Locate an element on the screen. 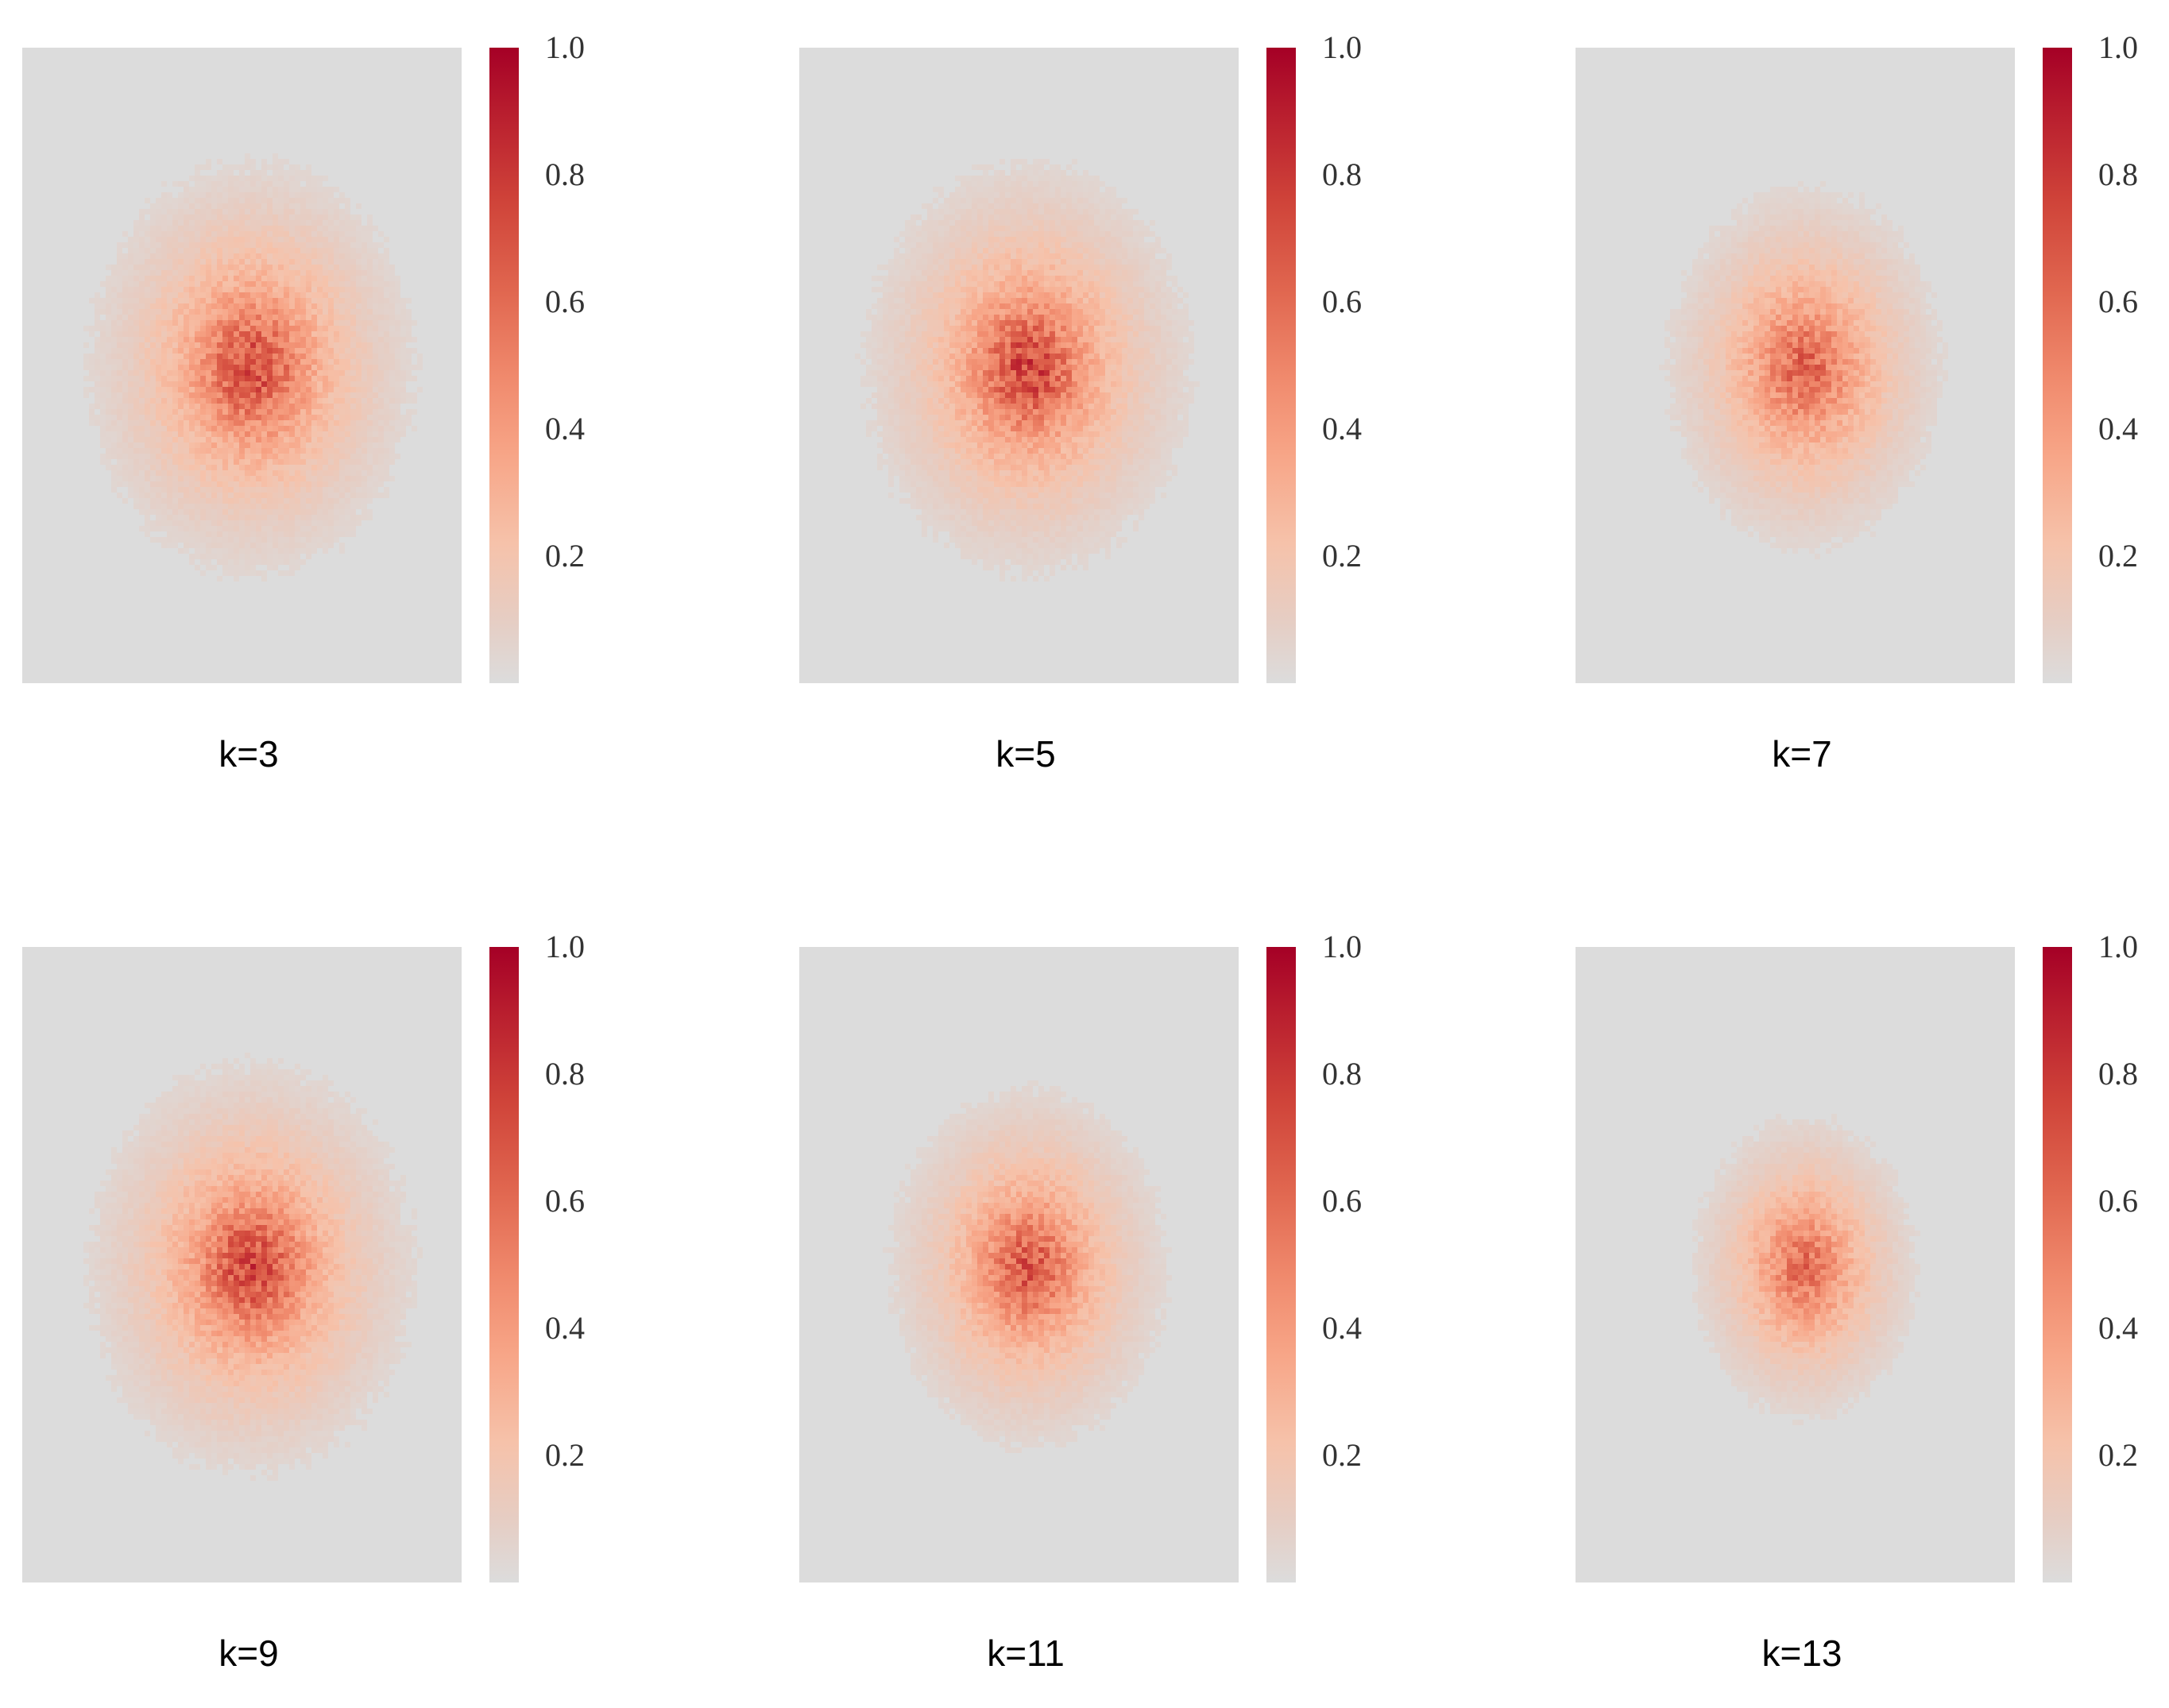 The width and height of the screenshot is (2169, 1708). colorbar is located at coordinates (504, 365).